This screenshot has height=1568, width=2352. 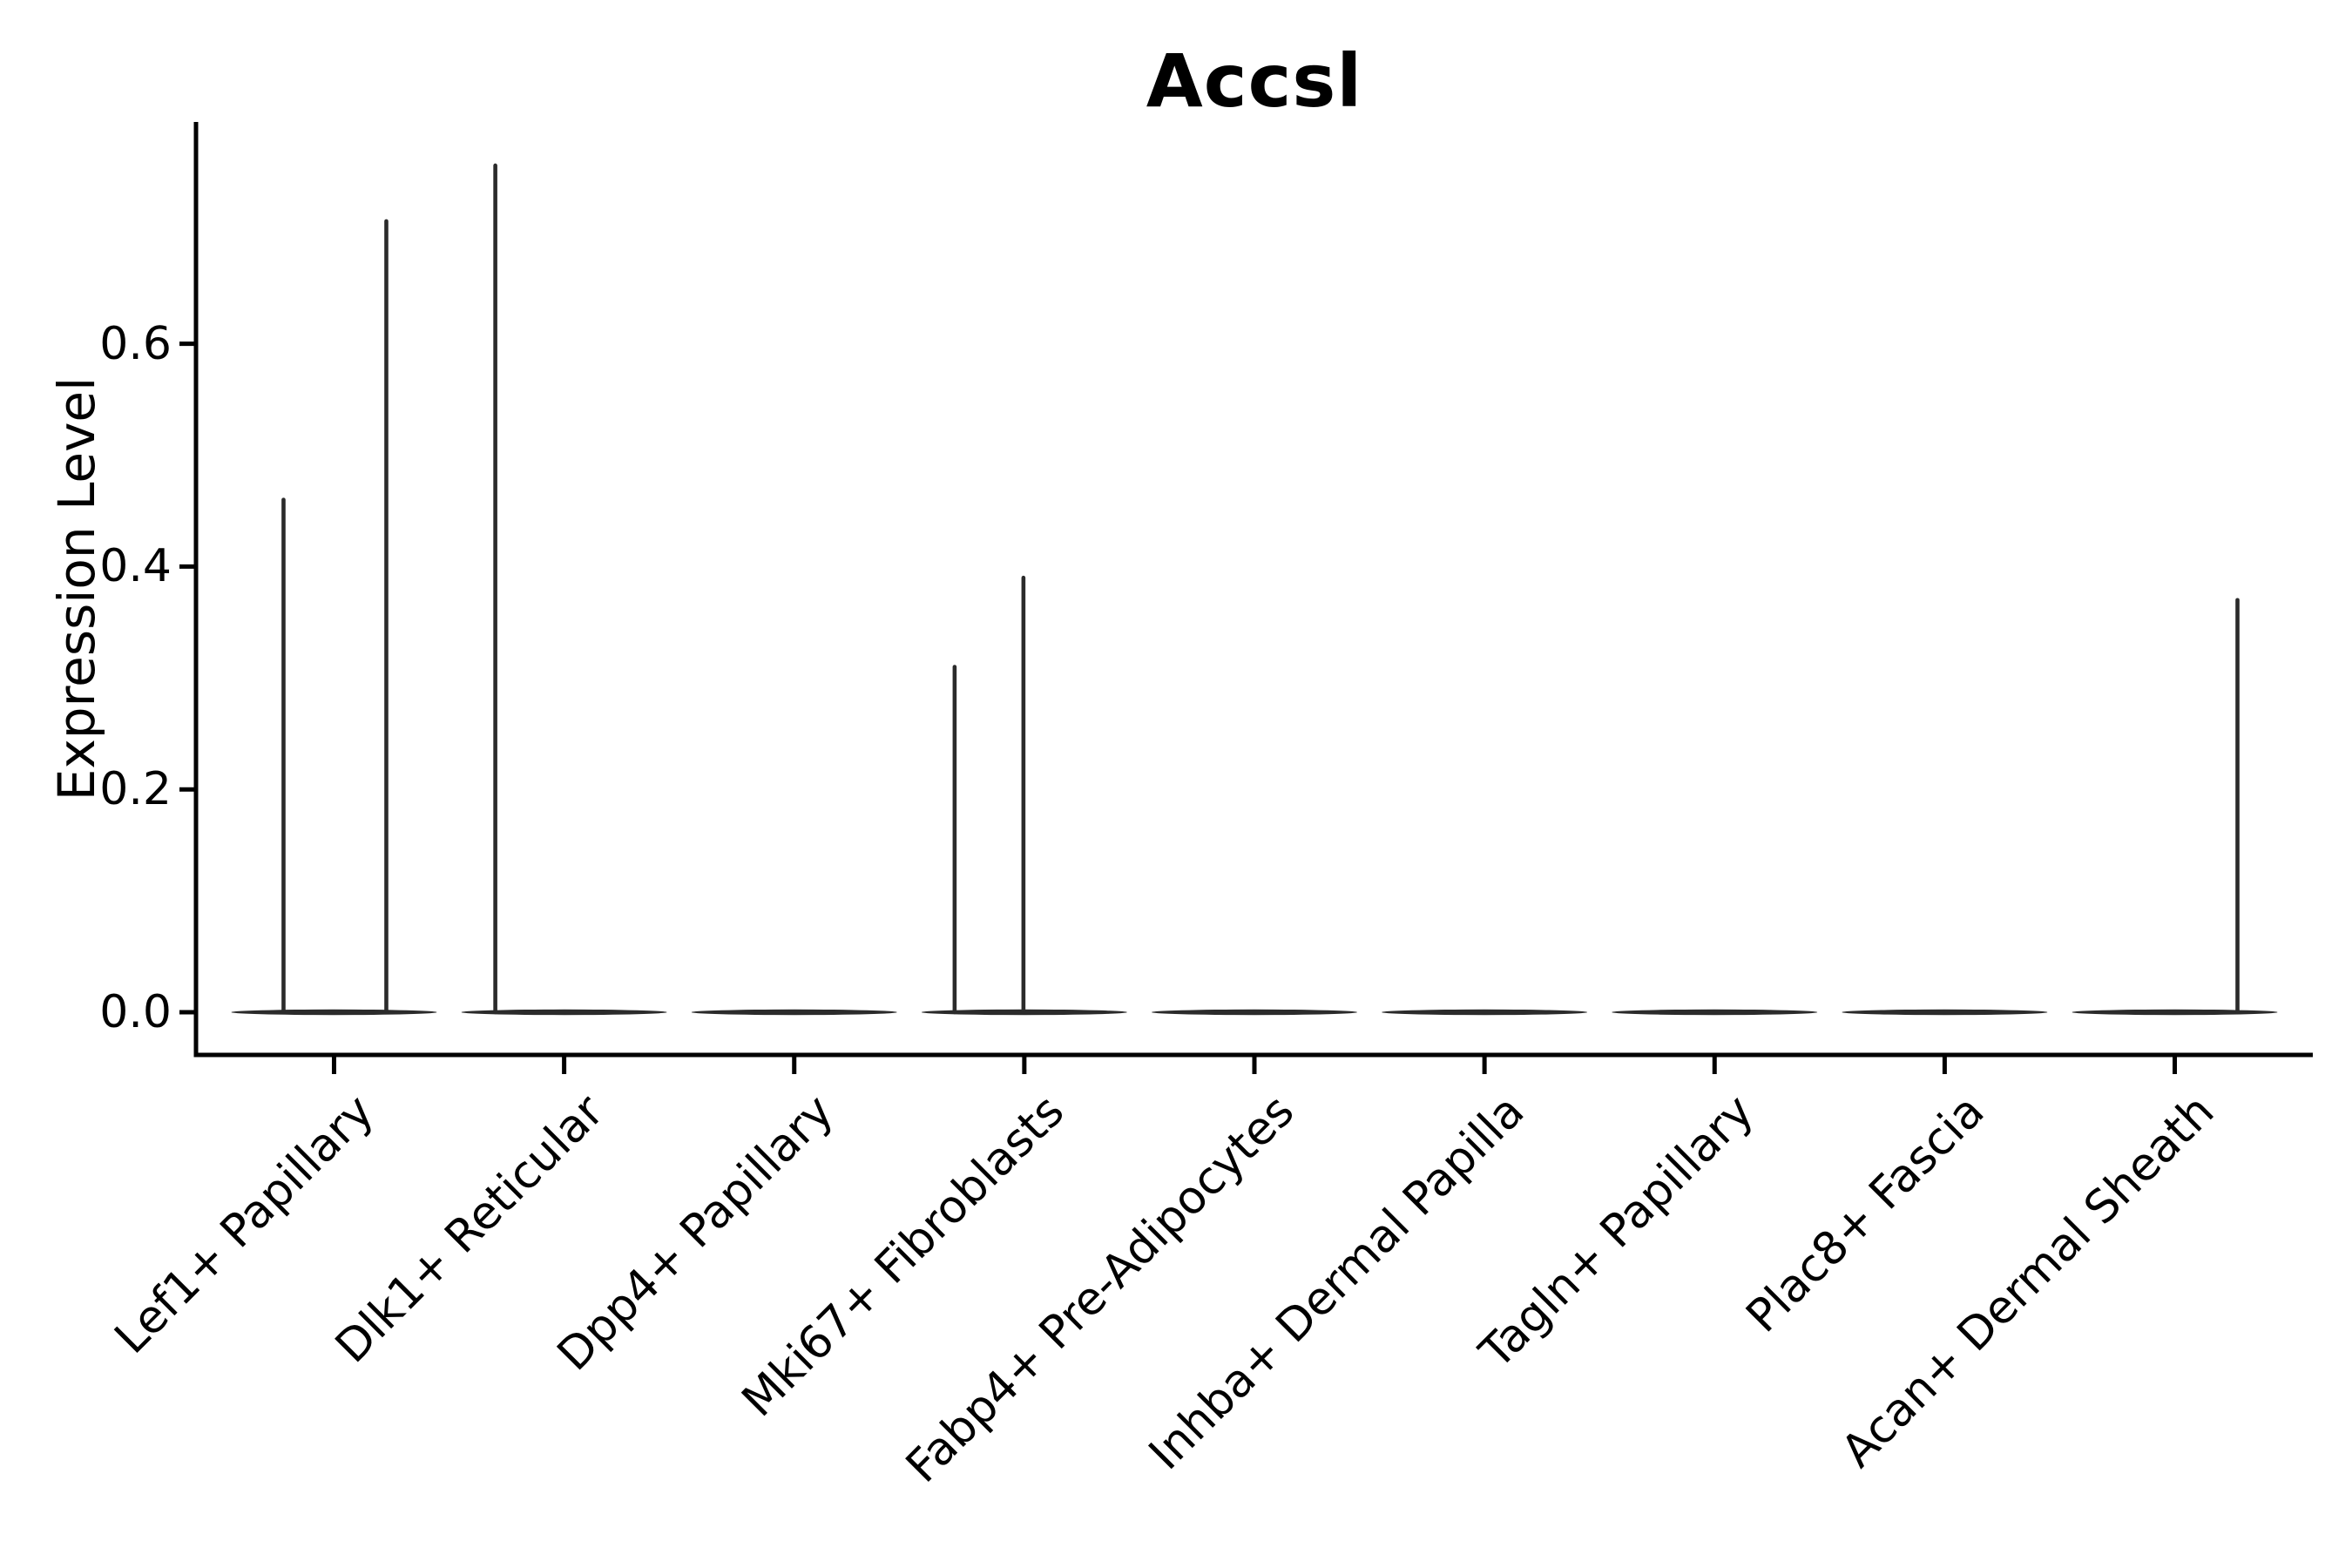 I want to click on y-tick-label: 0.2, so click(x=135, y=790).